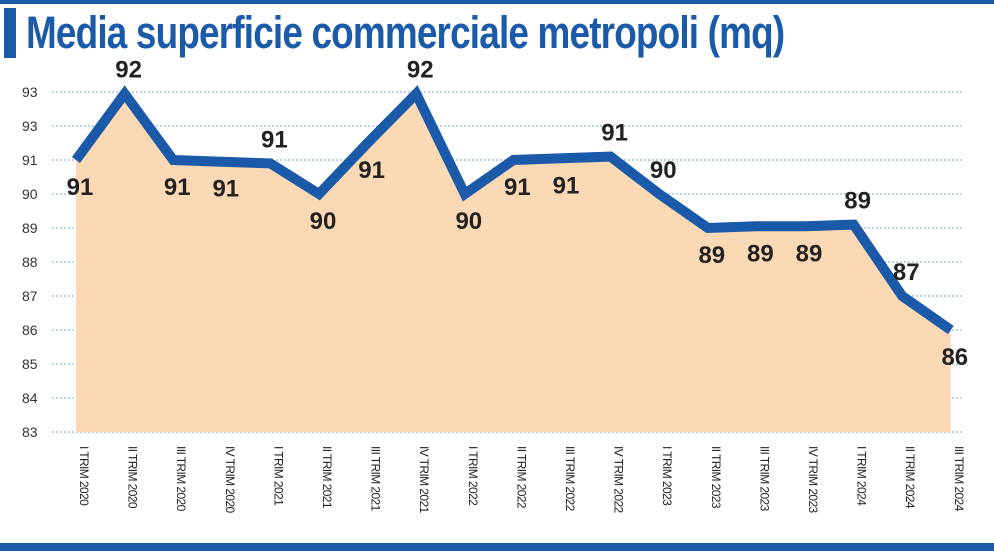  I want to click on x-tick-label: II TRIM 2022, so click(521, 477).